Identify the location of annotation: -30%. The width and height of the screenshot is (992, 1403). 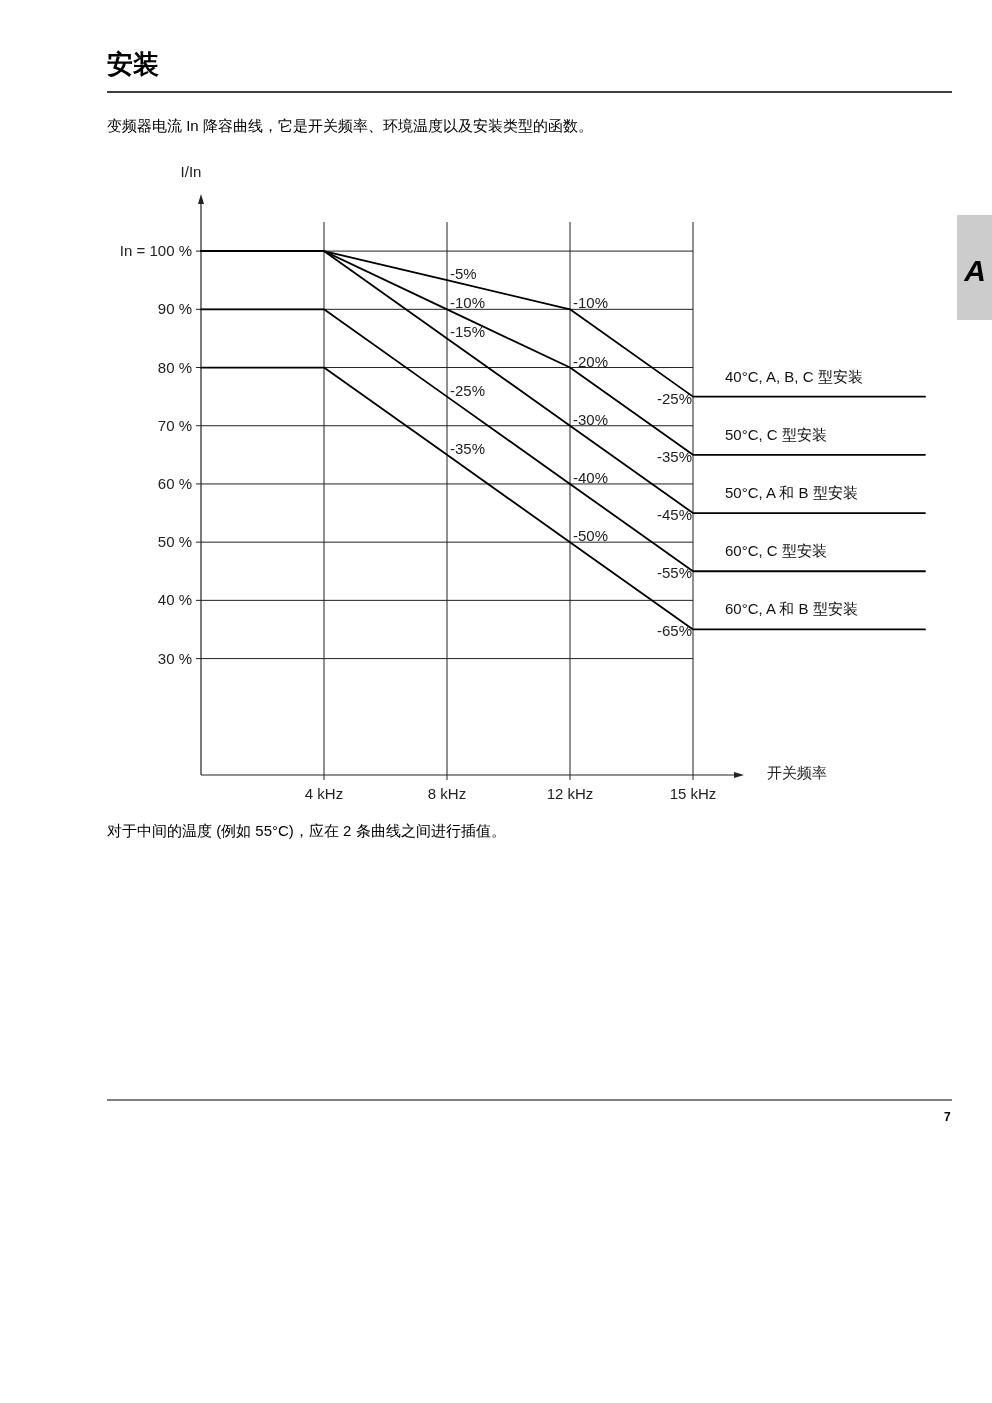
(591, 419).